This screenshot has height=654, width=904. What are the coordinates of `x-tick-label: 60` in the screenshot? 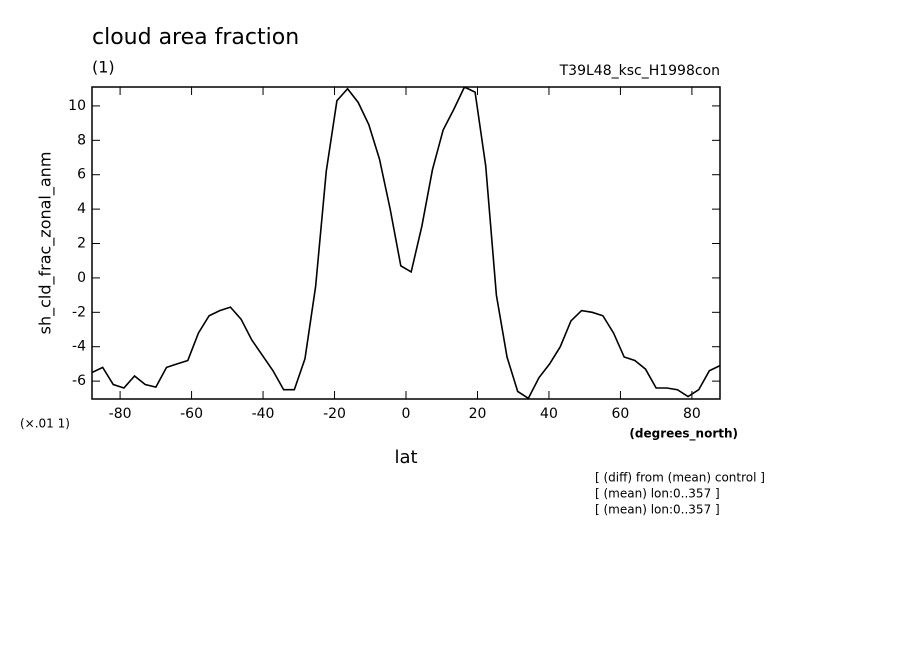 It's located at (621, 414).